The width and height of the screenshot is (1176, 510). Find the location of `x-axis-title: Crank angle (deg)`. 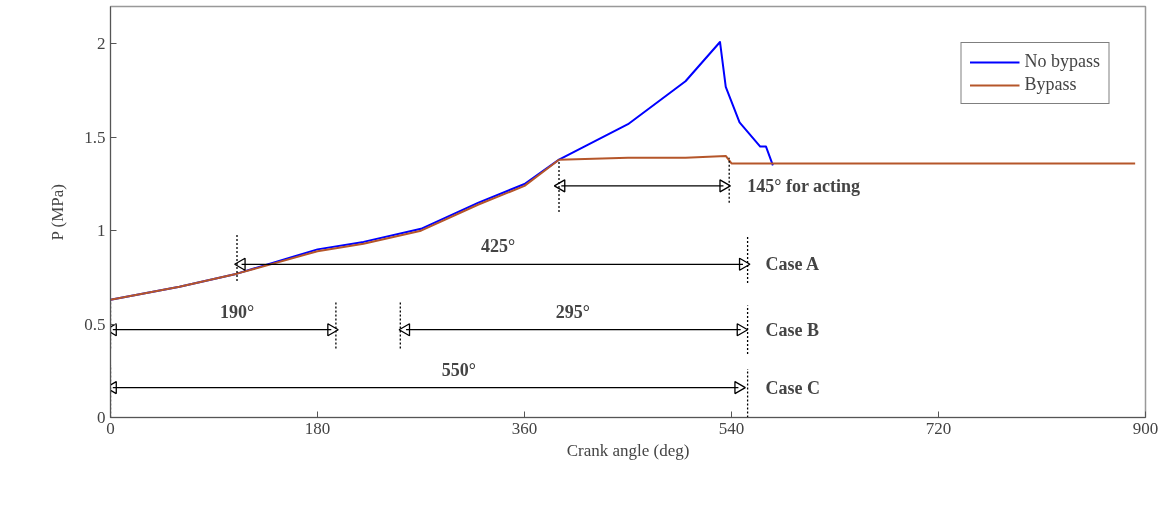

x-axis-title: Crank angle (deg) is located at coordinates (628, 450).